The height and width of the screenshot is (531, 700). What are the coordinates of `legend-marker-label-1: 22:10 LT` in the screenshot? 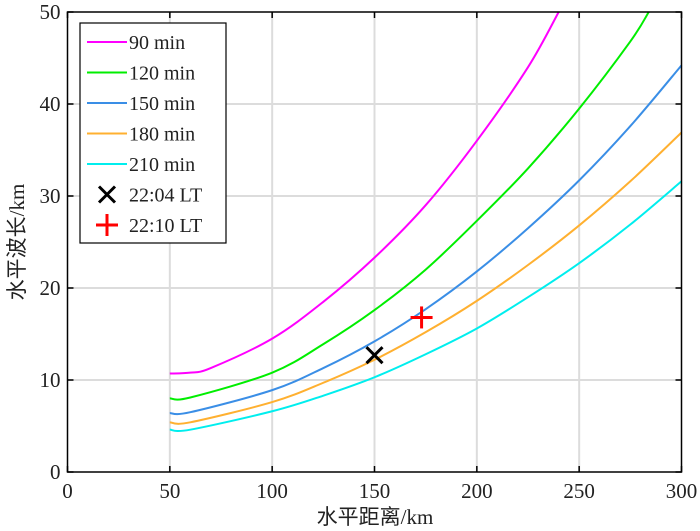 It's located at (165, 226).